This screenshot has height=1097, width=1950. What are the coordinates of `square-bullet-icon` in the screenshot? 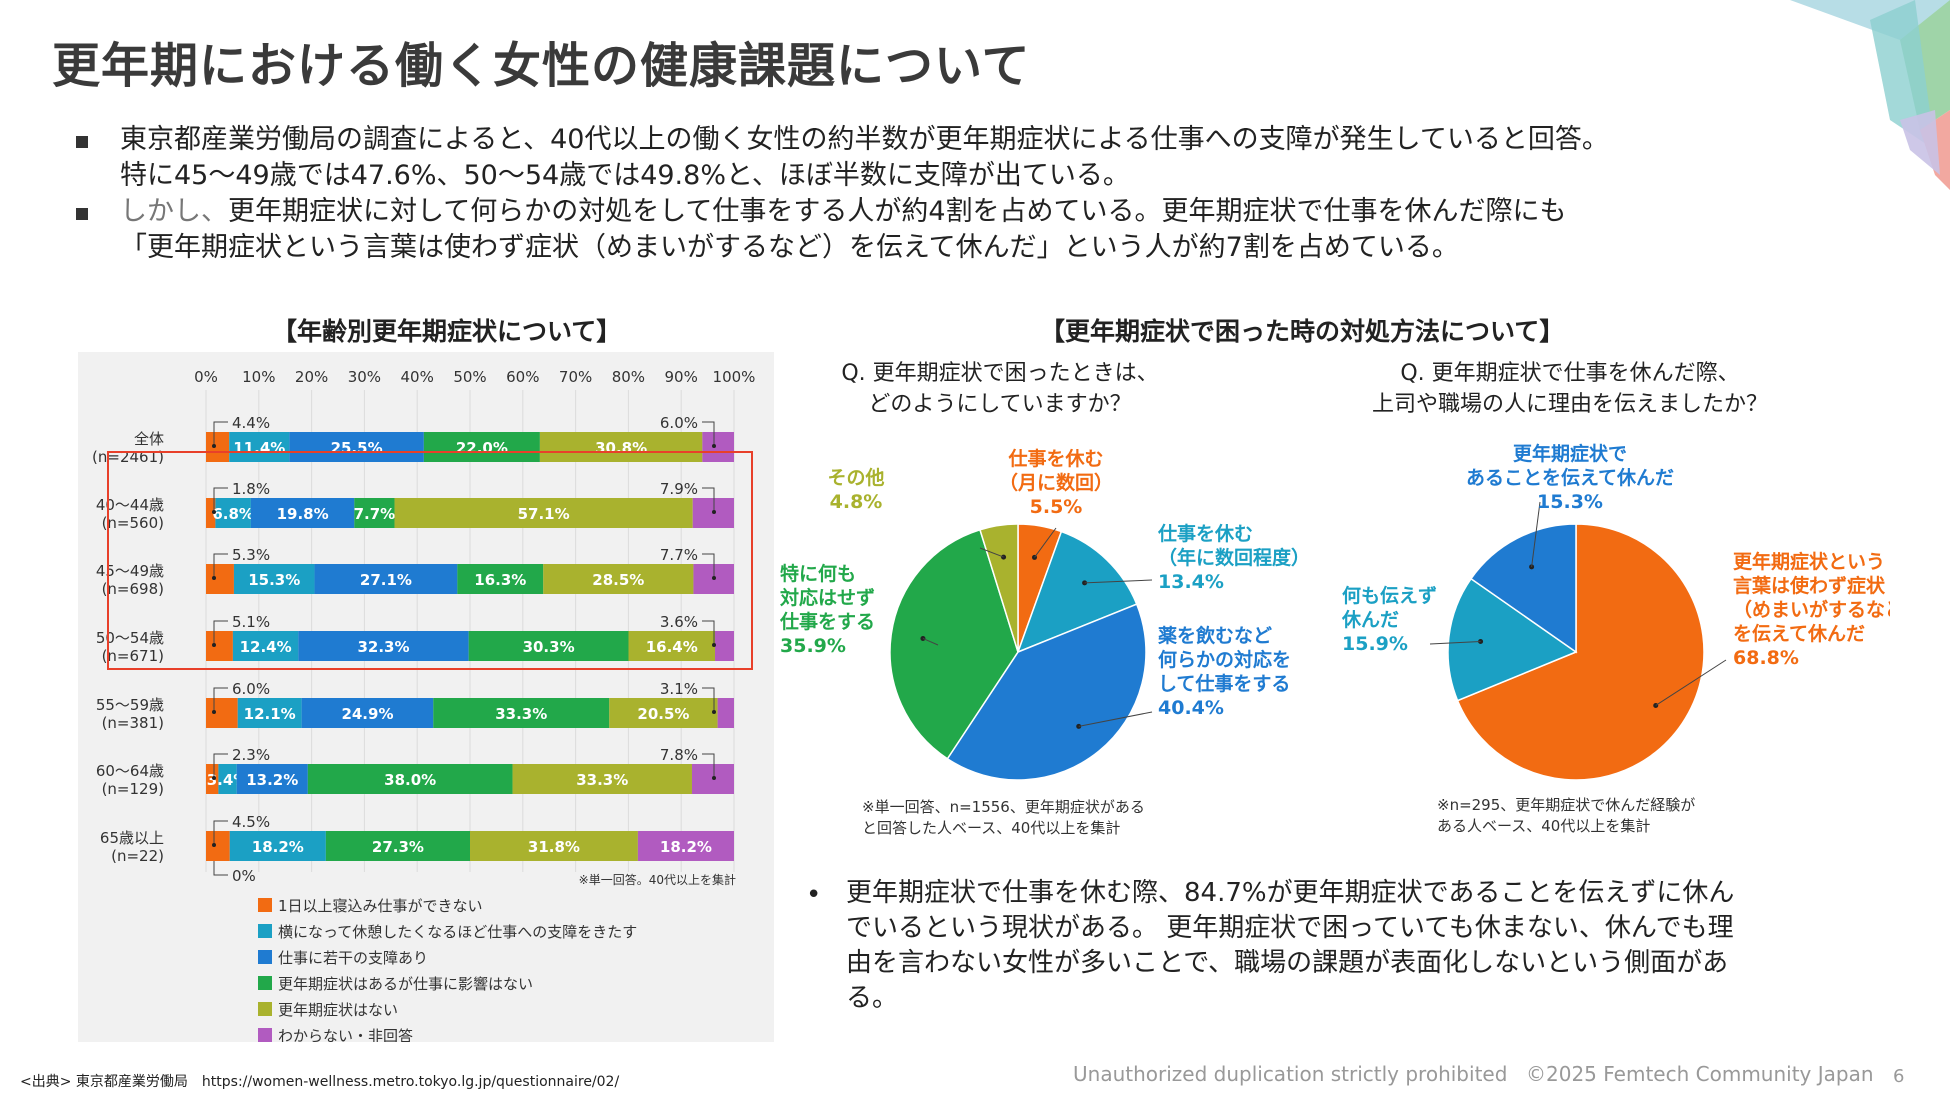 It's located at (82, 142).